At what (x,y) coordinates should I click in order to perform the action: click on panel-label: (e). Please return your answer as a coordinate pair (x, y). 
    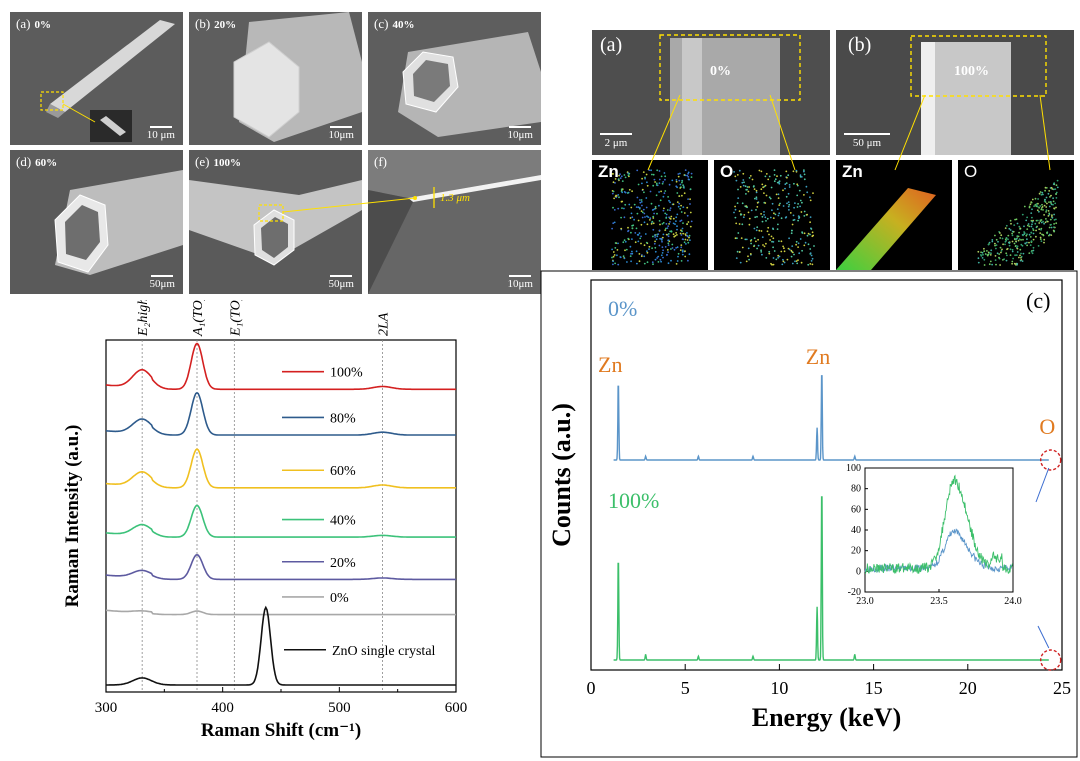
    Looking at the image, I should click on (202, 161).